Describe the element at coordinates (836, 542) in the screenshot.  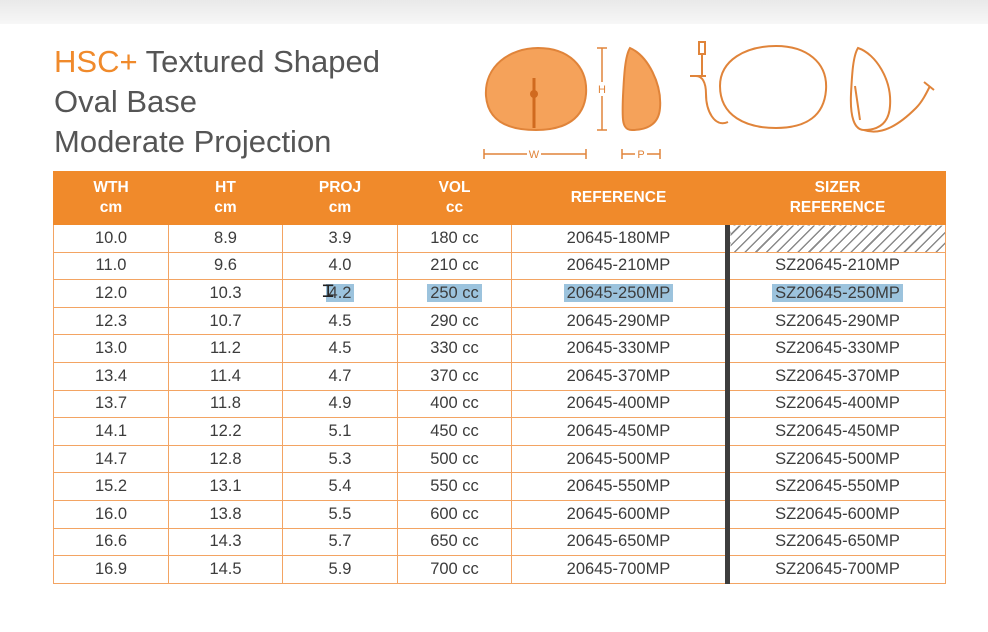
I see `cell-sizer-reference: SZ20645-650MP` at that location.